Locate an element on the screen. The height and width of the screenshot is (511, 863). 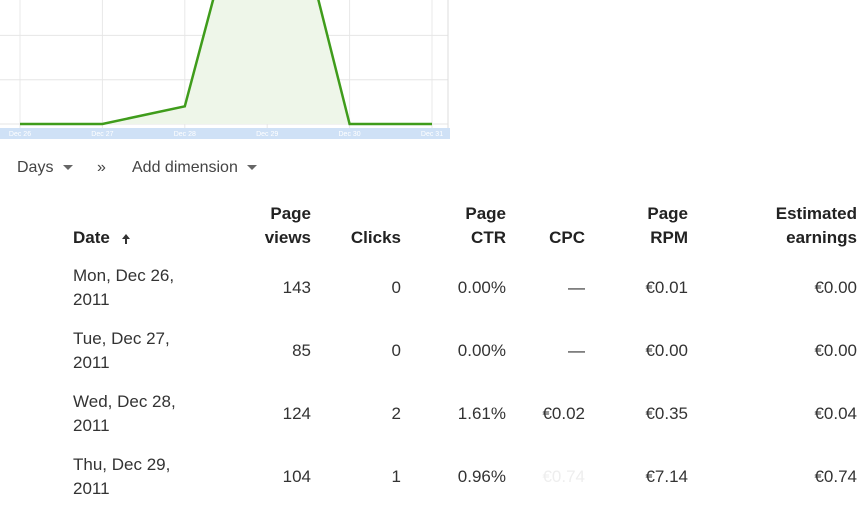
chart: Dec 26 Dec 27 Dec 28 Dec 29 Dec 30 Dec 31 is located at coordinates (225, 69).